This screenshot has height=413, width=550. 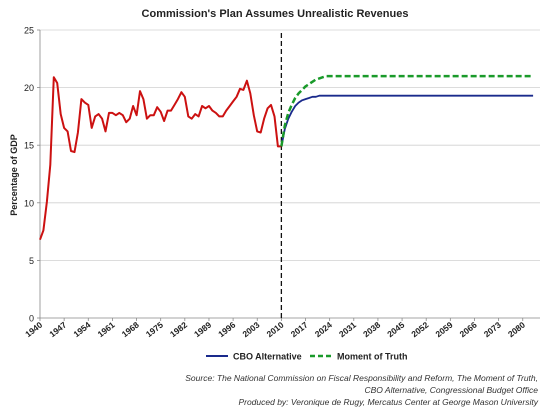 What do you see at coordinates (226, 330) in the screenshot?
I see `x-tick-label: 1996` at bounding box center [226, 330].